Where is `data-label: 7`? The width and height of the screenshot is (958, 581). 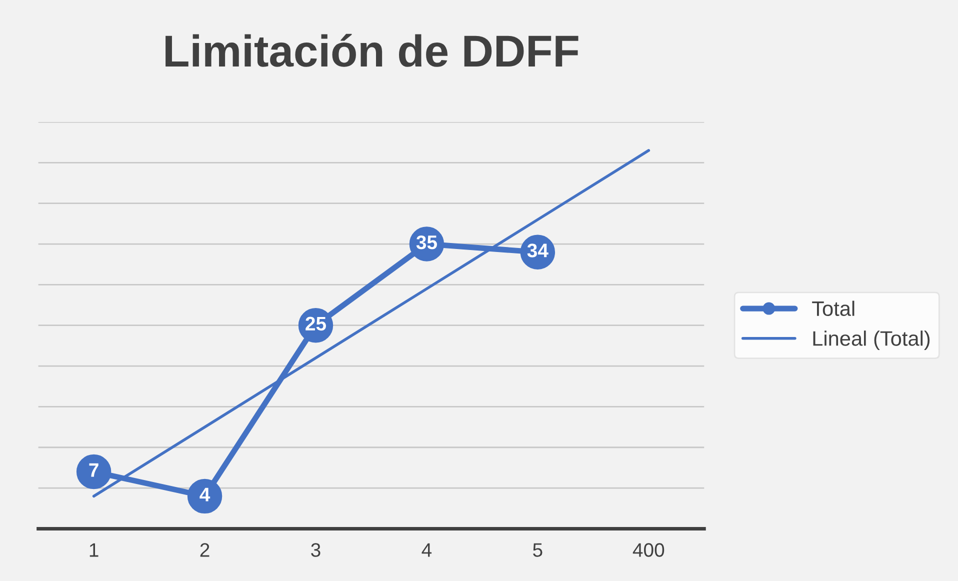 data-label: 7 is located at coordinates (93, 470).